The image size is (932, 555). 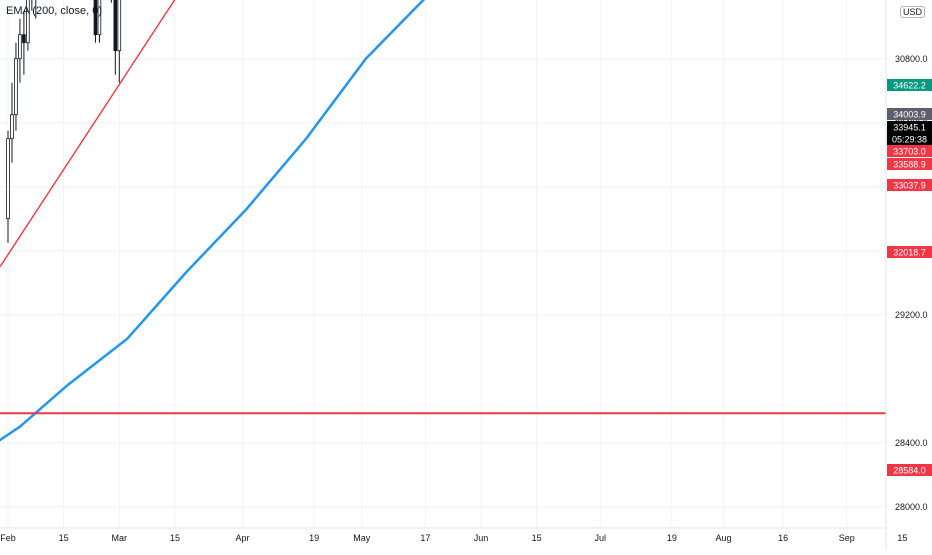 What do you see at coordinates (911, 315) in the screenshot?
I see `price-tick-label: 29200.0` at bounding box center [911, 315].